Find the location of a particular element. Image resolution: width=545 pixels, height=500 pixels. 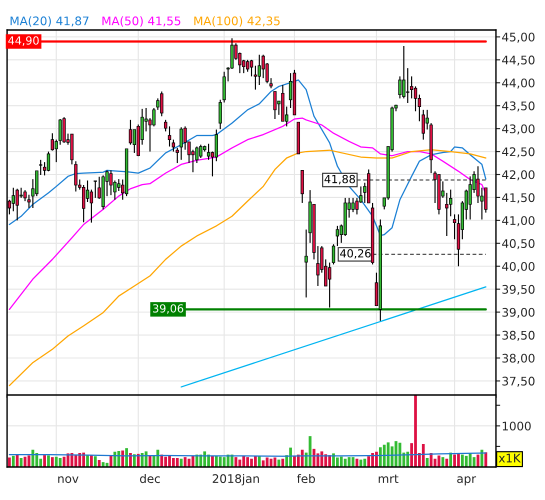

y-tick-label: 44,00 is located at coordinates (518, 83).